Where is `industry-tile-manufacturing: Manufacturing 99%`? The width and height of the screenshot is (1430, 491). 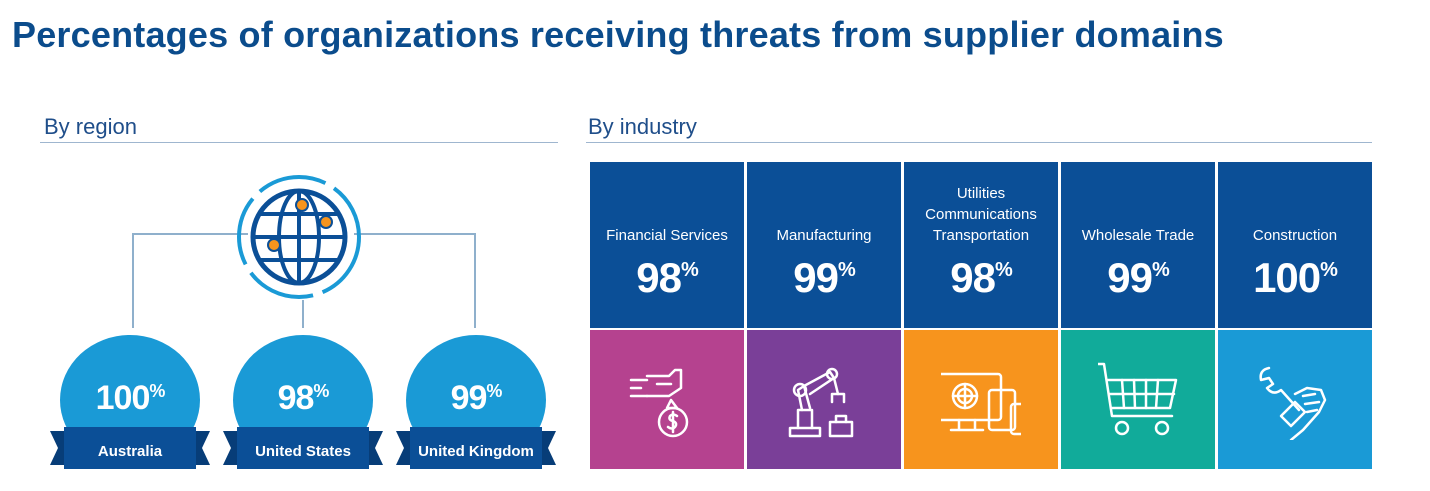 industry-tile-manufacturing: Manufacturing 99% is located at coordinates (824, 245).